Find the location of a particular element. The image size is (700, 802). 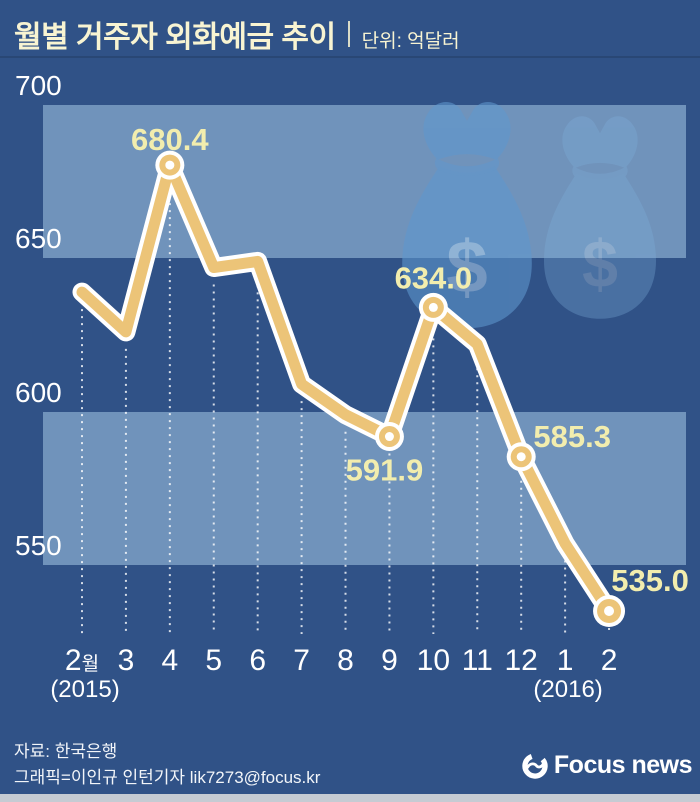

data-point-label: 634.0 is located at coordinates (434, 277).